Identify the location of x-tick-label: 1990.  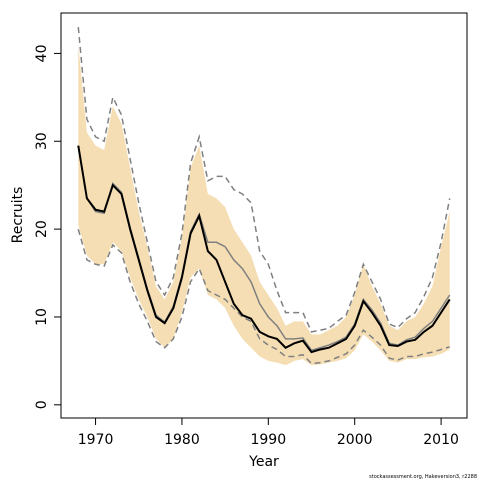
(268, 440).